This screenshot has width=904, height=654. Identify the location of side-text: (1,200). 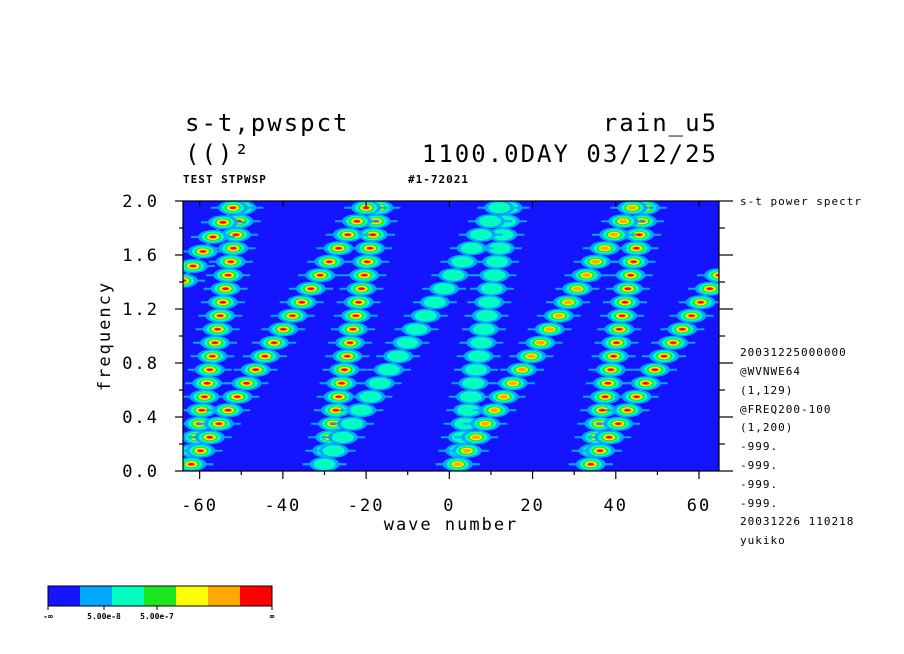
(766, 427).